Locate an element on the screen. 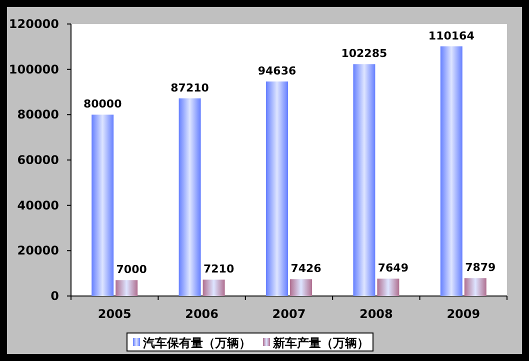 The image size is (529, 361). data-label: 80000 is located at coordinates (102, 104).